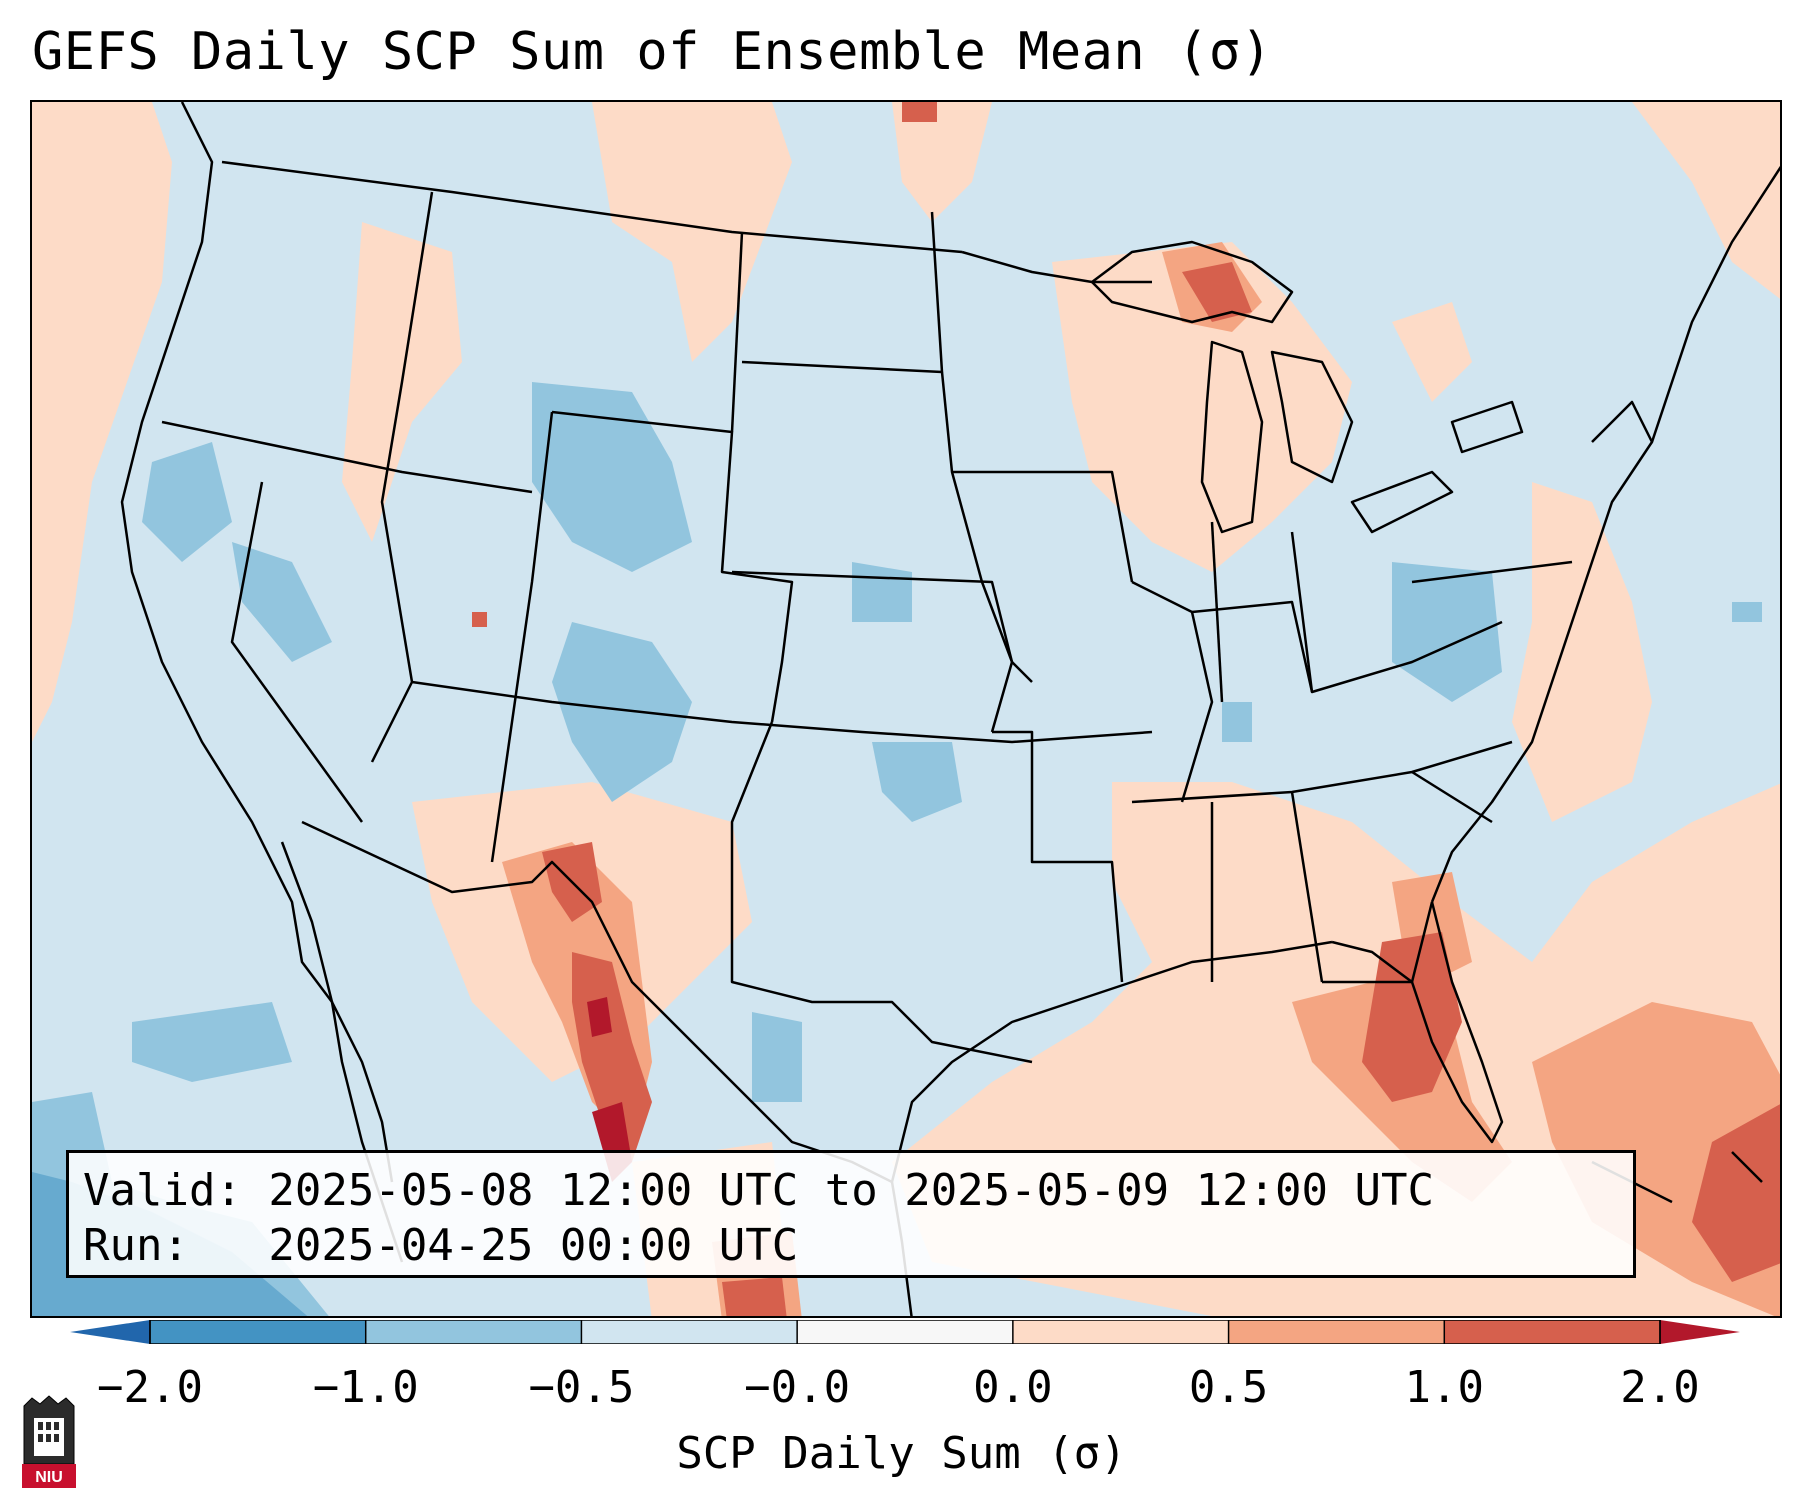 The height and width of the screenshot is (1506, 1803). What do you see at coordinates (1487, 427) in the screenshot?
I see `lake-ontario` at bounding box center [1487, 427].